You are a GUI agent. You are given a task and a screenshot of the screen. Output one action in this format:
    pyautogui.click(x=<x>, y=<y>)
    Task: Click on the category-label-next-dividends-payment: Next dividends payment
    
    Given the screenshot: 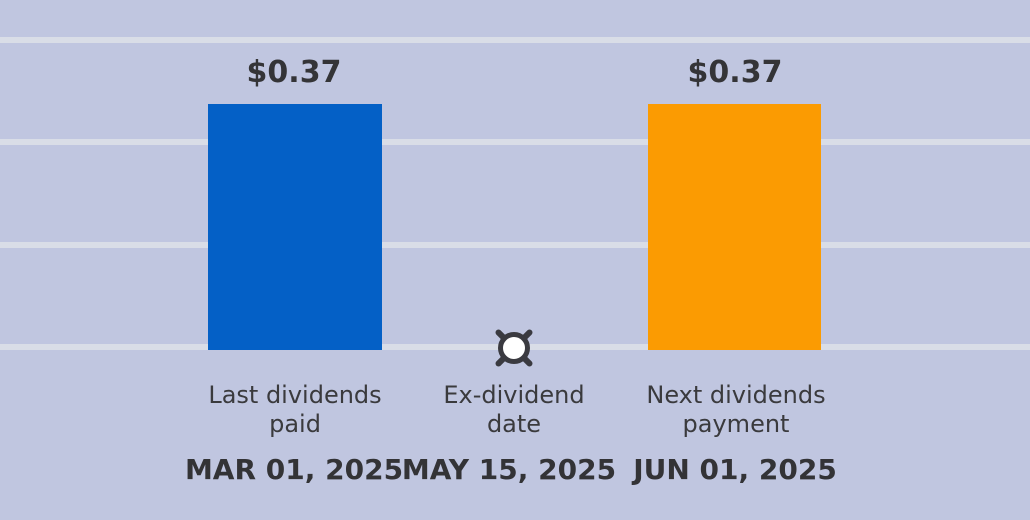 What is the action you would take?
    pyautogui.click(x=735, y=410)
    